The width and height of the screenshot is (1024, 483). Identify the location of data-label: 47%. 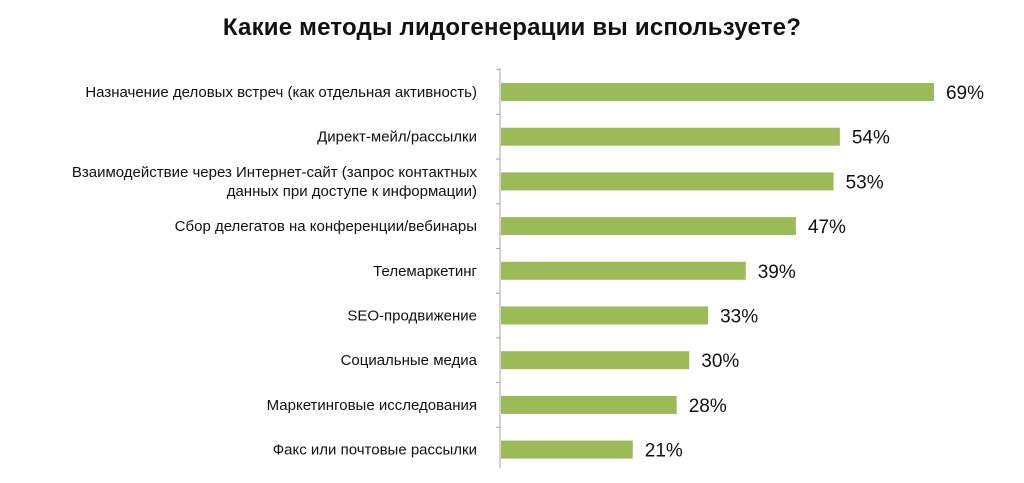
(827, 227).